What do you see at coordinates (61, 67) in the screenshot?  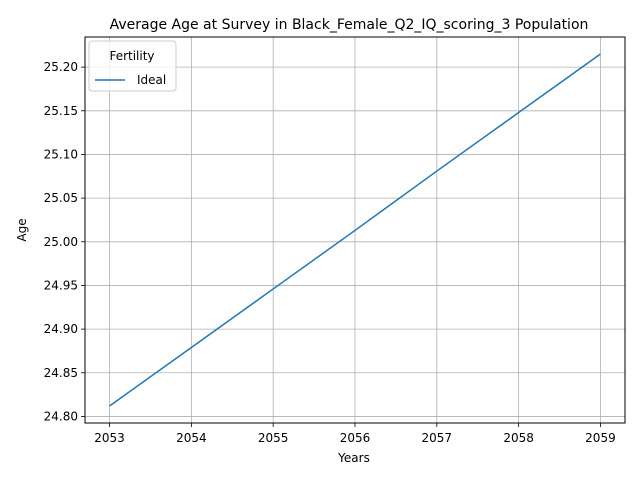 I see `y-tick-label: 25.20` at bounding box center [61, 67].